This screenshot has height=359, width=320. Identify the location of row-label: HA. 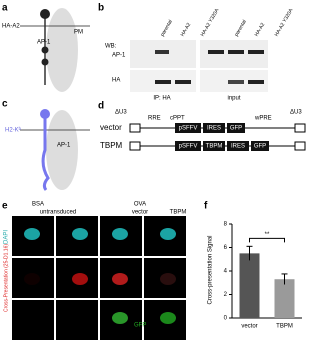
(116, 81).